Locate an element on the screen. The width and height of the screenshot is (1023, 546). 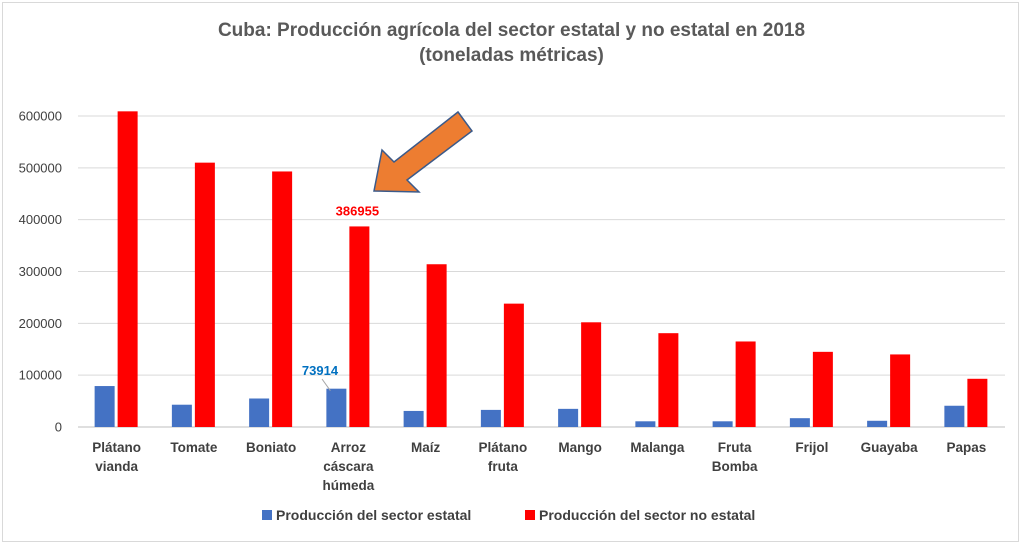
chart-subtitle: (toneladas métricas) is located at coordinates (511, 55).